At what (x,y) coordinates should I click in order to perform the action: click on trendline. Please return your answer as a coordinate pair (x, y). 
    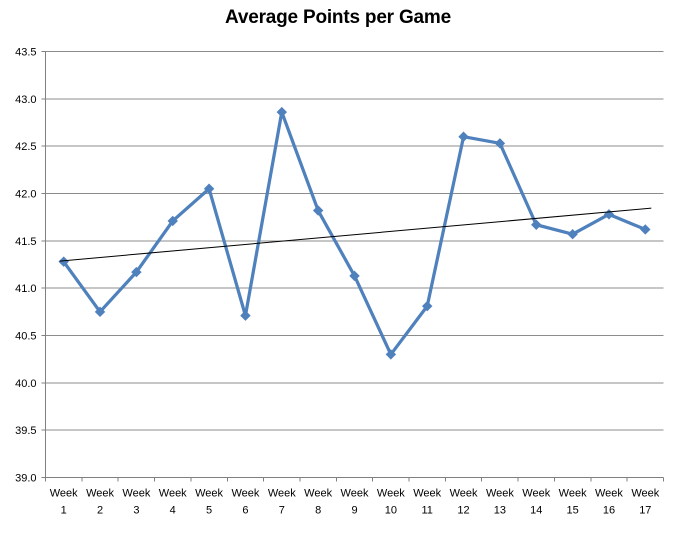
    Looking at the image, I should click on (355, 234).